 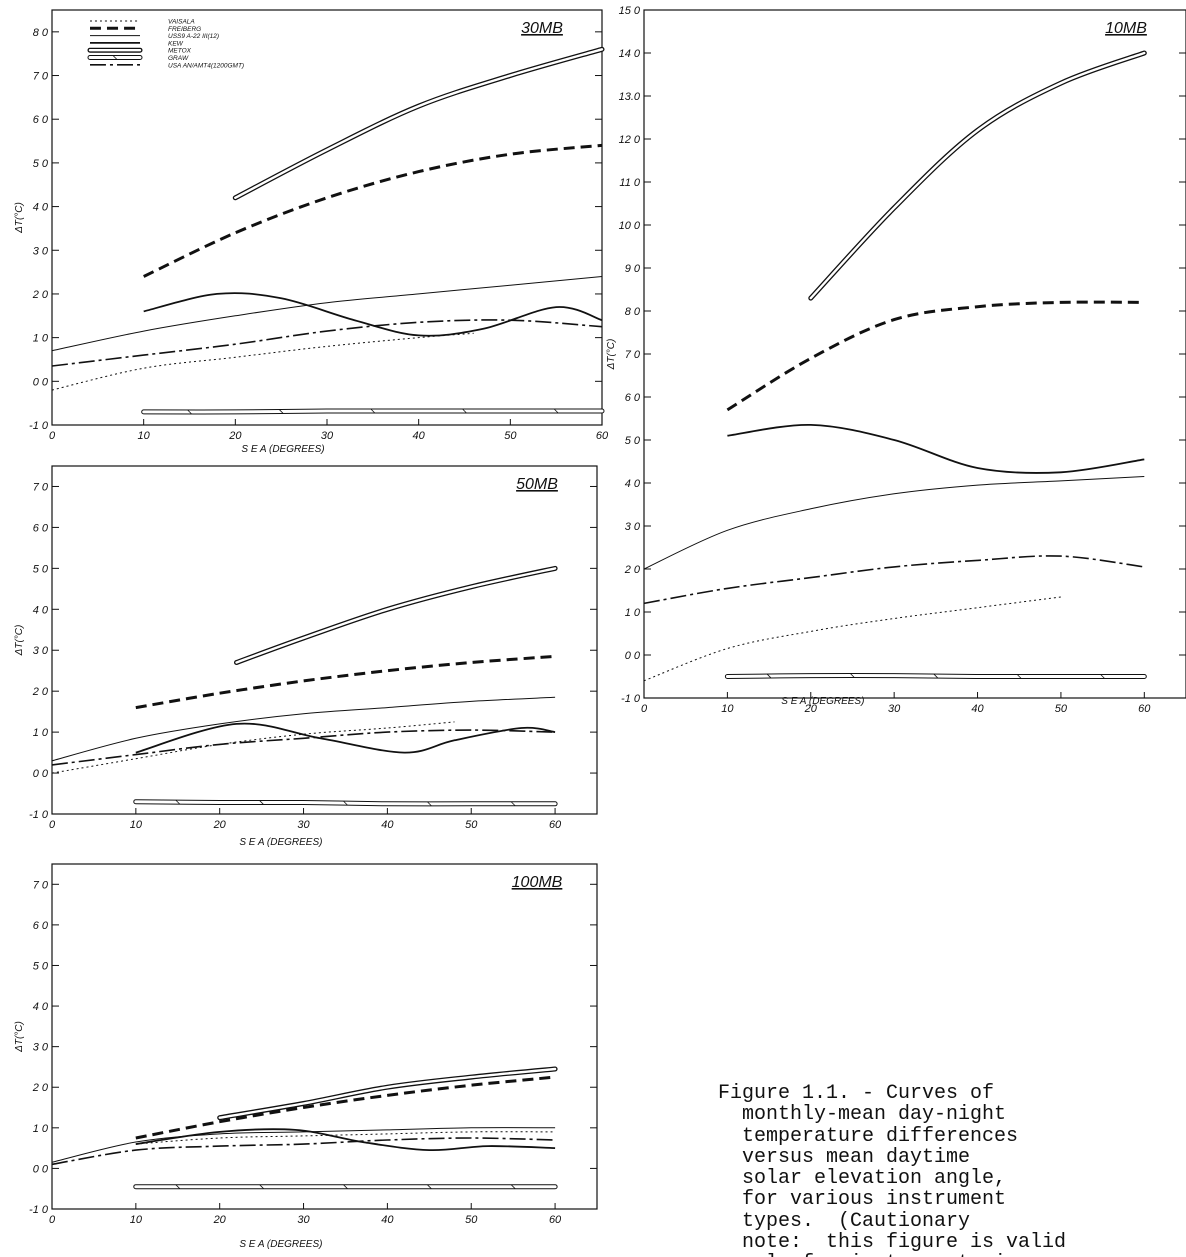 What do you see at coordinates (537, 484) in the screenshot?
I see `panel-label: 50MB` at bounding box center [537, 484].